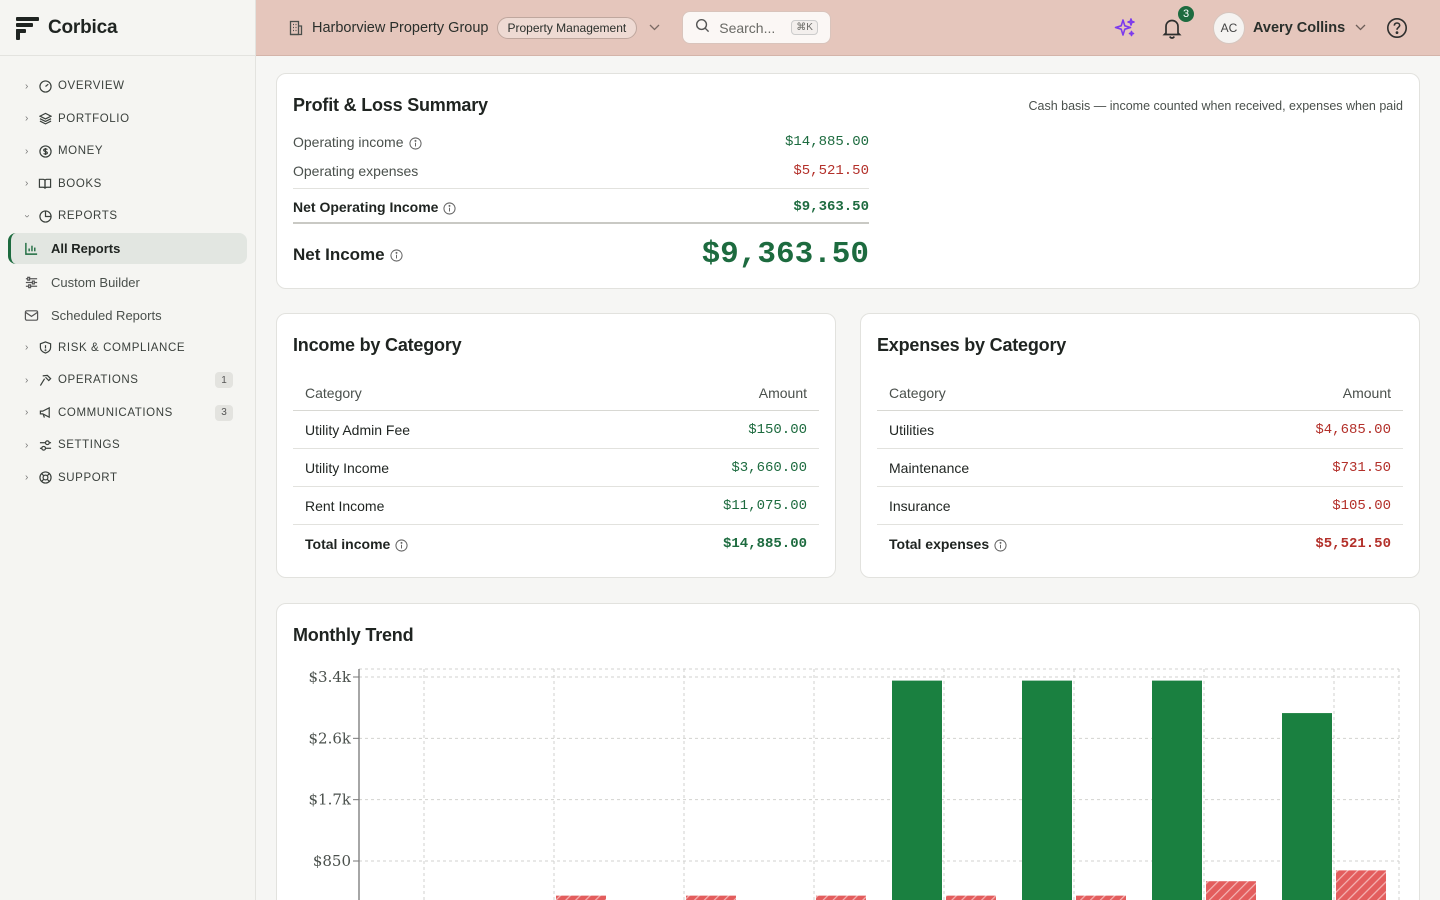 Image resolution: width=1440 pixels, height=900 pixels. I want to click on nav-group-label: MONEY, so click(81, 151).